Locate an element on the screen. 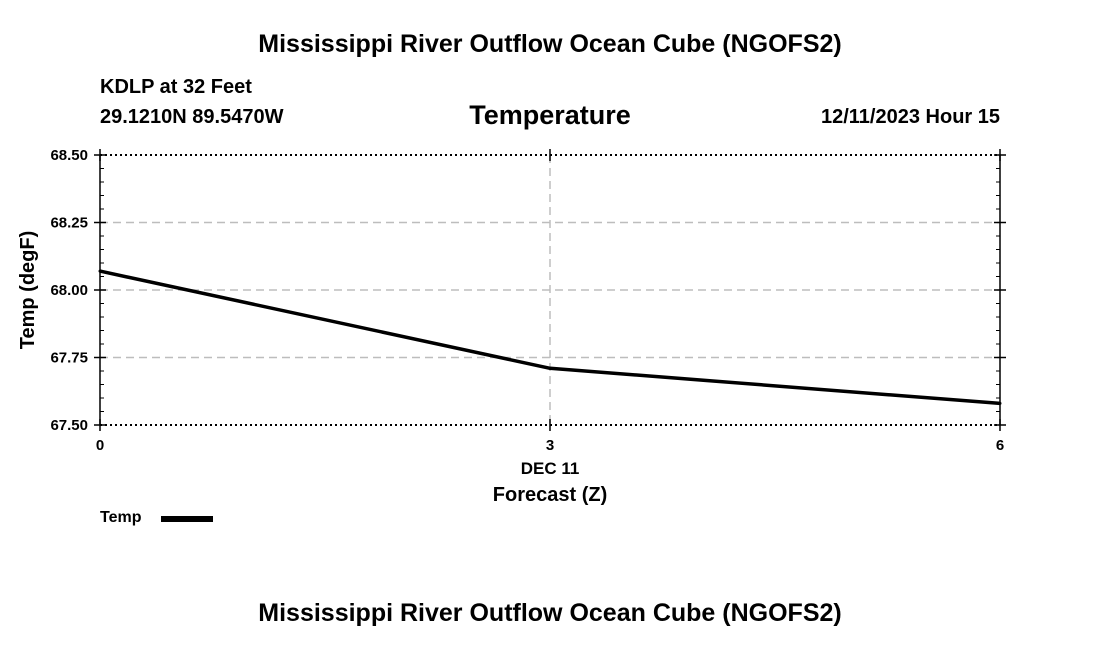  y-tick-label: 68.00 is located at coordinates (69, 290).